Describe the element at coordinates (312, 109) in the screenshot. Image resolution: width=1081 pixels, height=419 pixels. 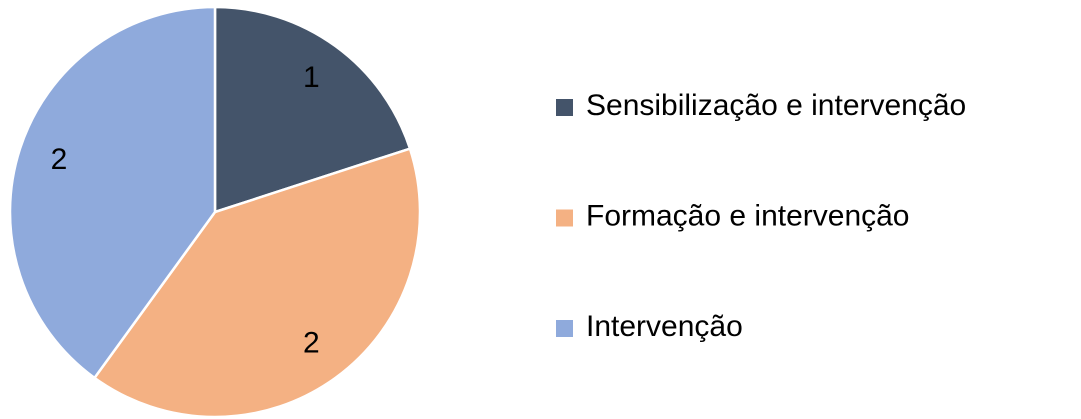
I see `pie-slice` at that location.